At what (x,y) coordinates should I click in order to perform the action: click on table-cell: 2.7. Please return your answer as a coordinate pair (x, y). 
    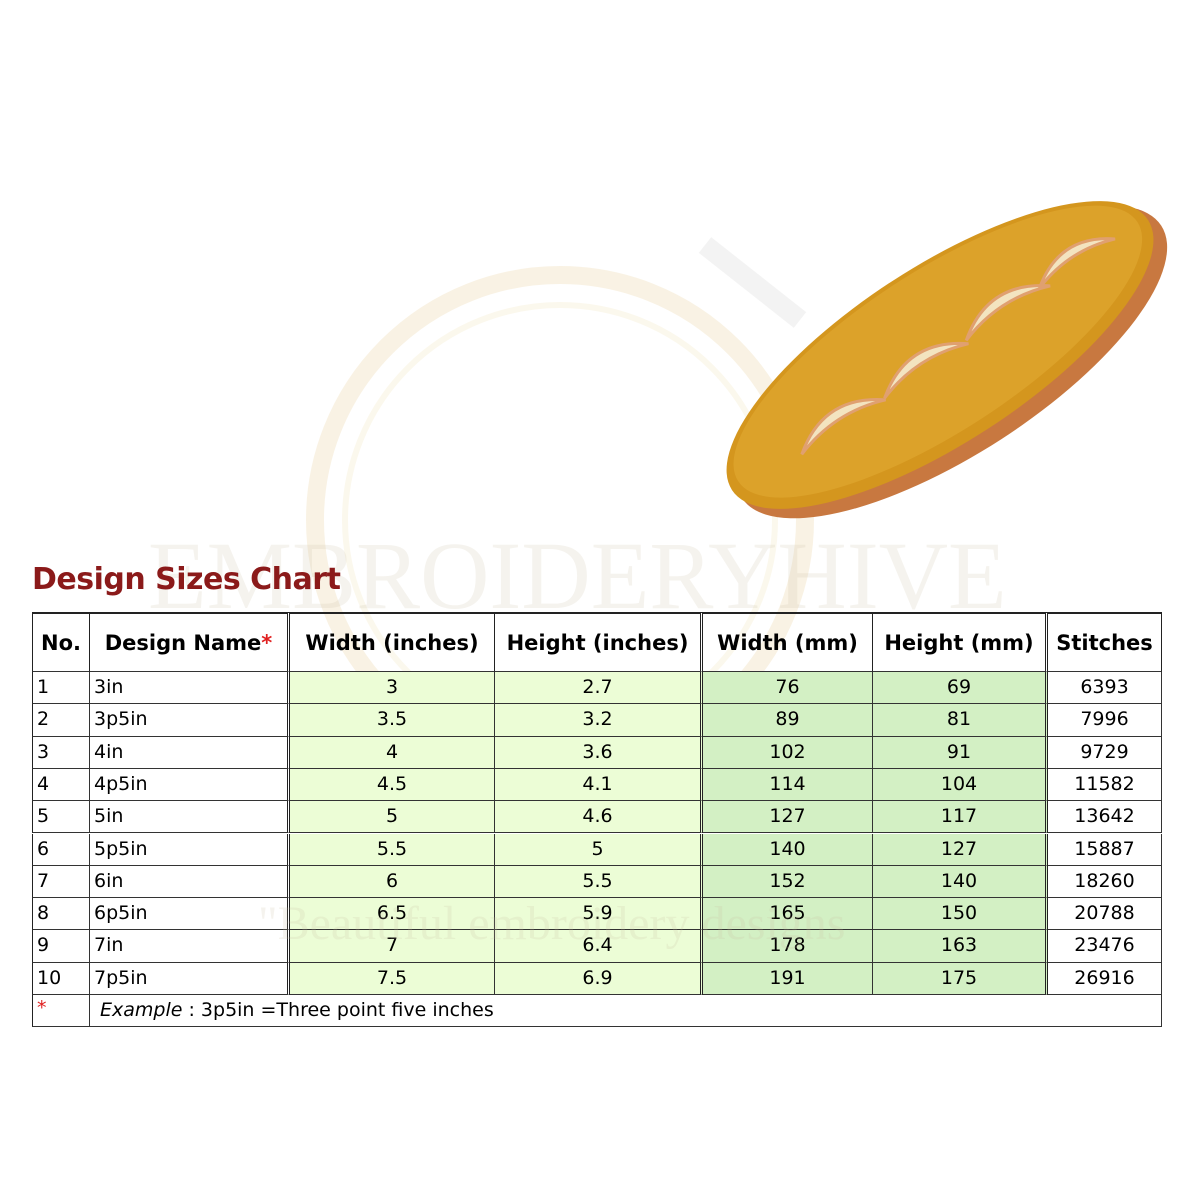
    Looking at the image, I should click on (599, 688).